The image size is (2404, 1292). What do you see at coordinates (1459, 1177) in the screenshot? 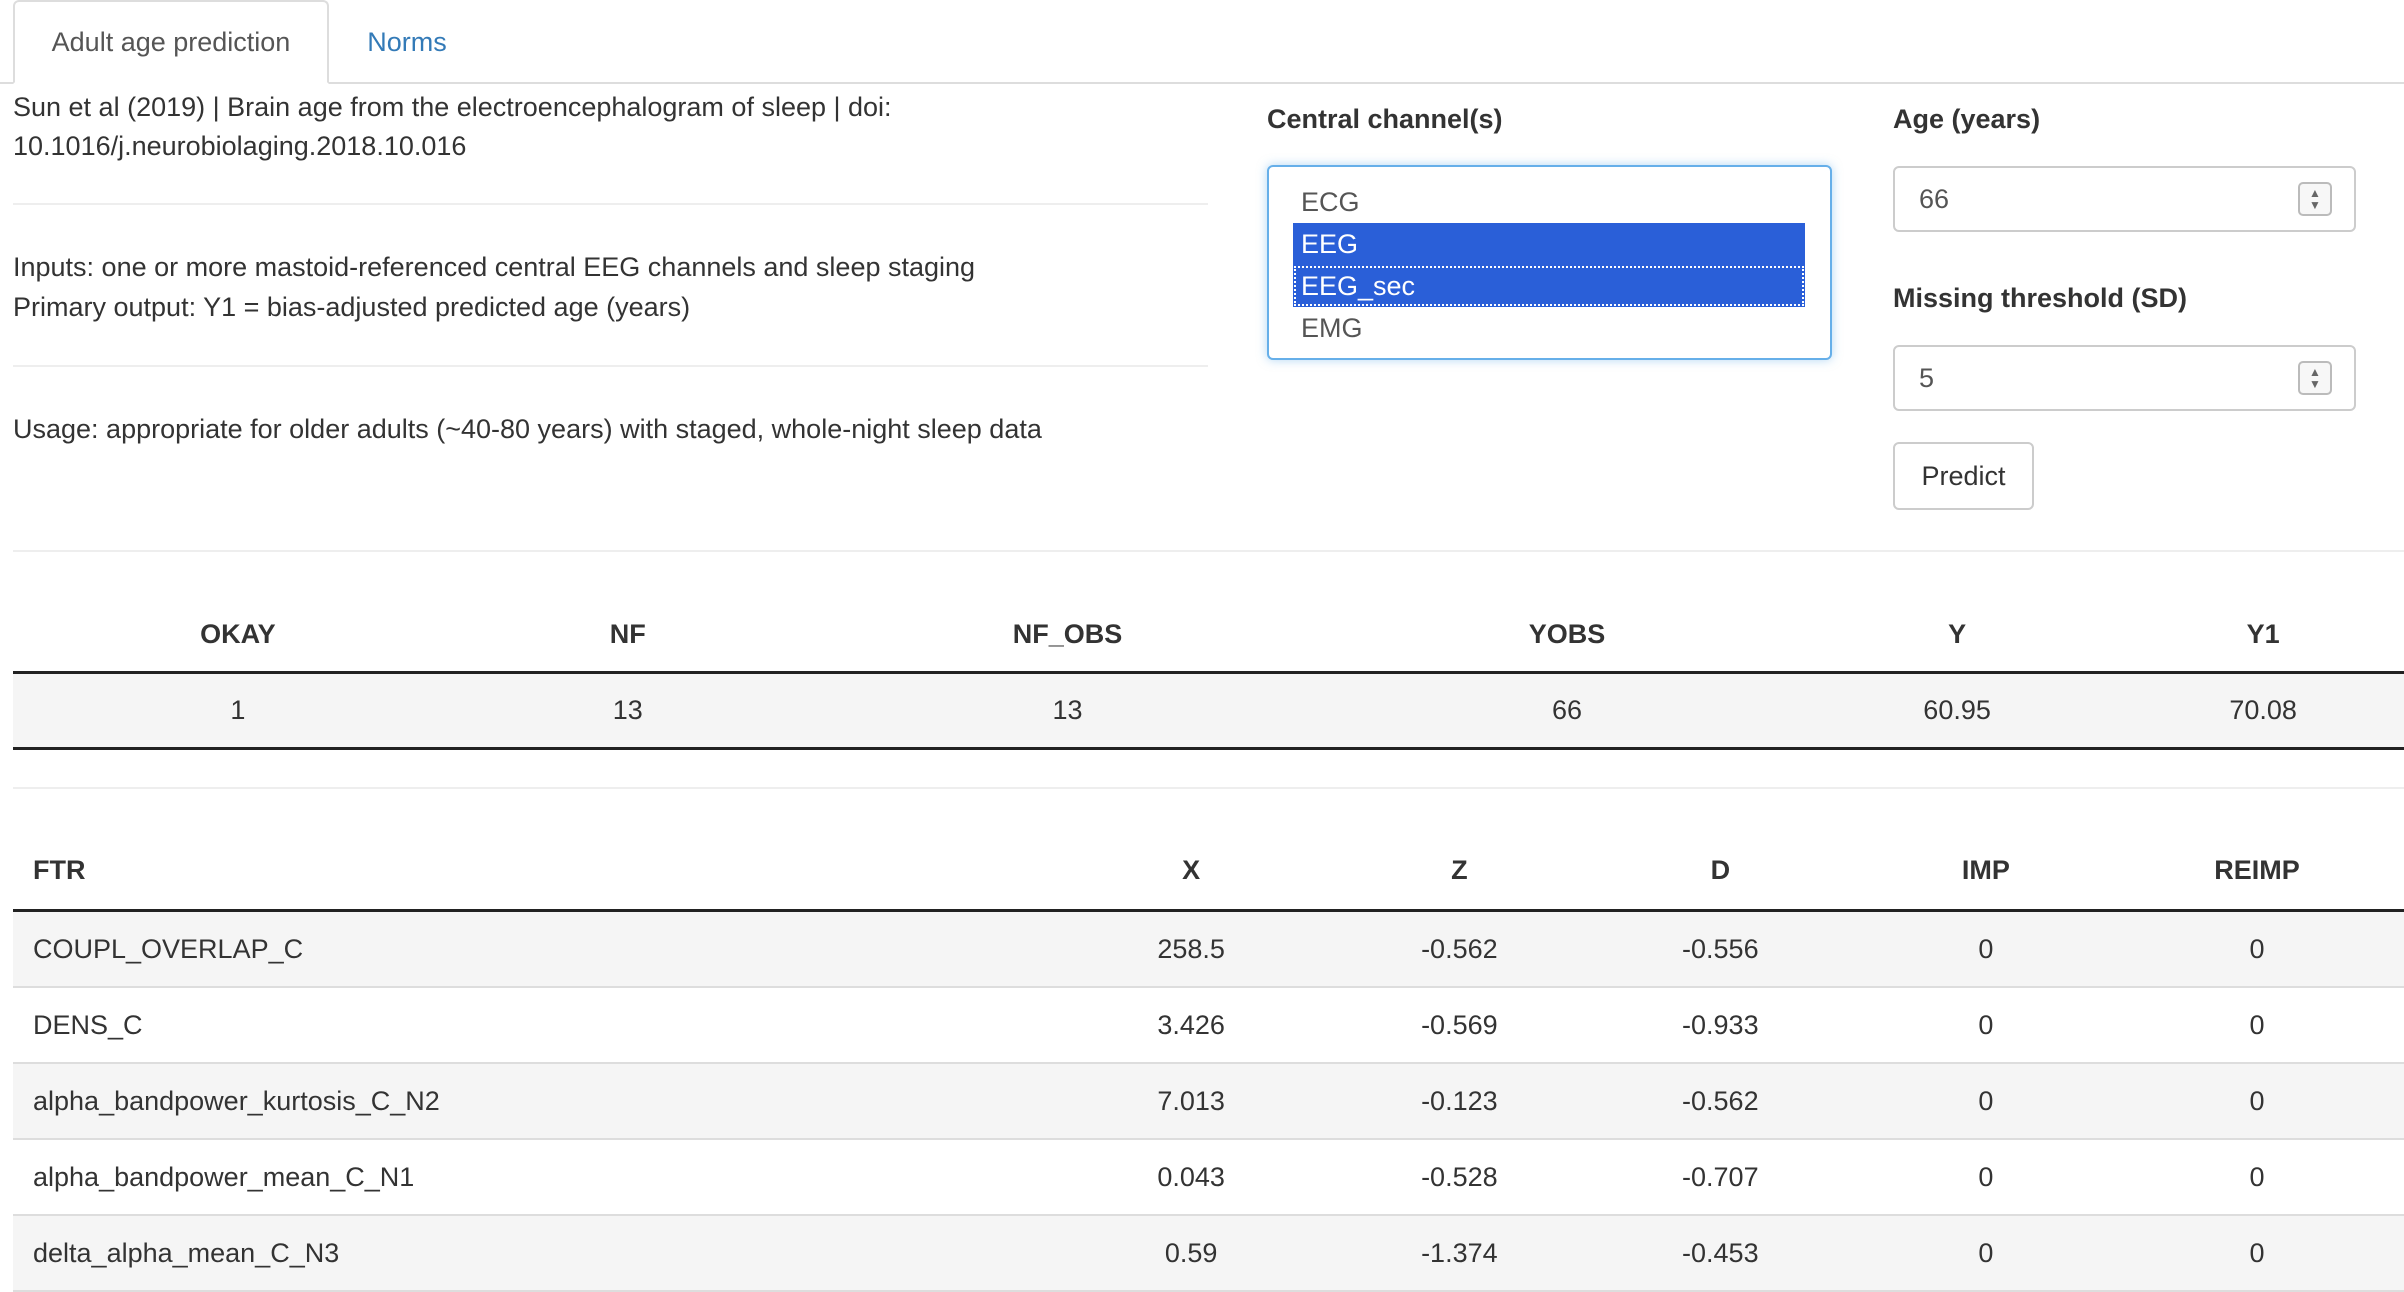
I see `table-cell: -0.528` at bounding box center [1459, 1177].